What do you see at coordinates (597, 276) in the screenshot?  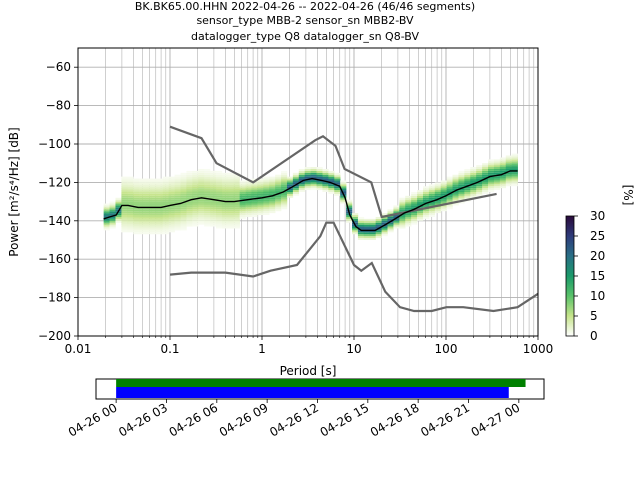 I see `colorbar-tick-label: 15` at bounding box center [597, 276].